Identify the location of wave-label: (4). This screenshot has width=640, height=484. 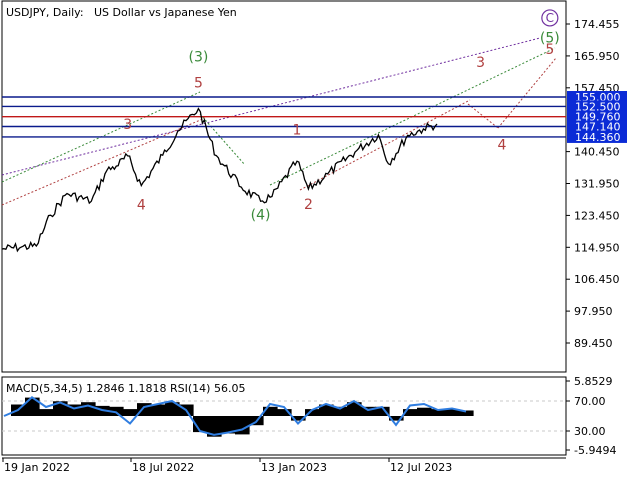
(261, 216).